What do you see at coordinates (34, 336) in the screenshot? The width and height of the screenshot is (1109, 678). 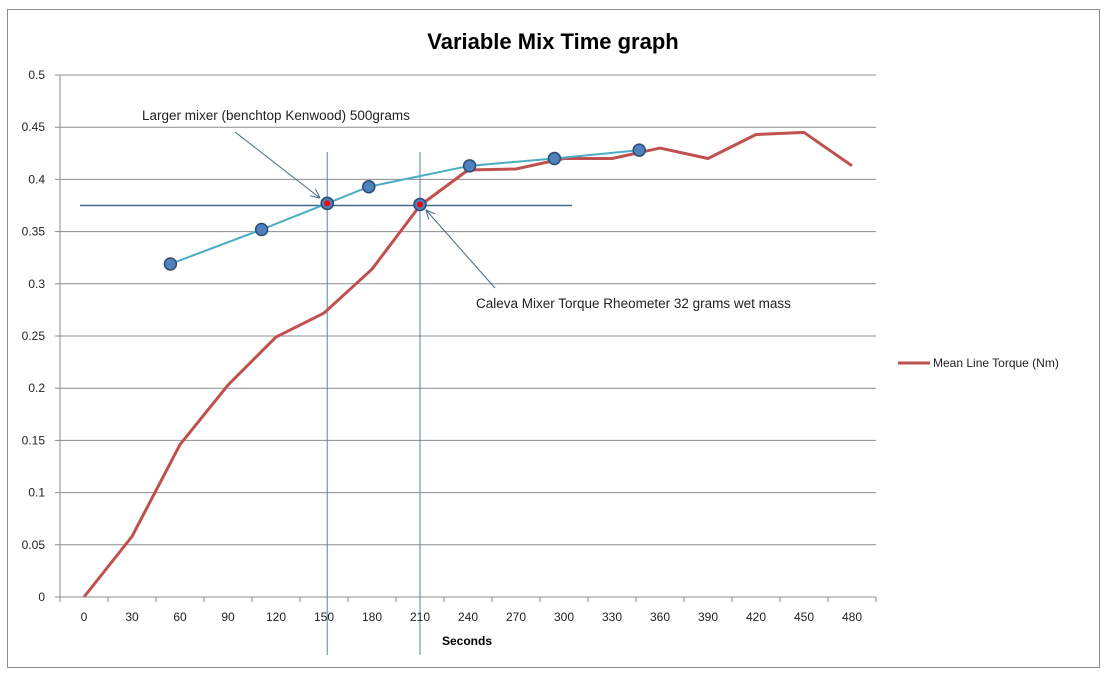 I see `y-tick-label: 0.25` at bounding box center [34, 336].